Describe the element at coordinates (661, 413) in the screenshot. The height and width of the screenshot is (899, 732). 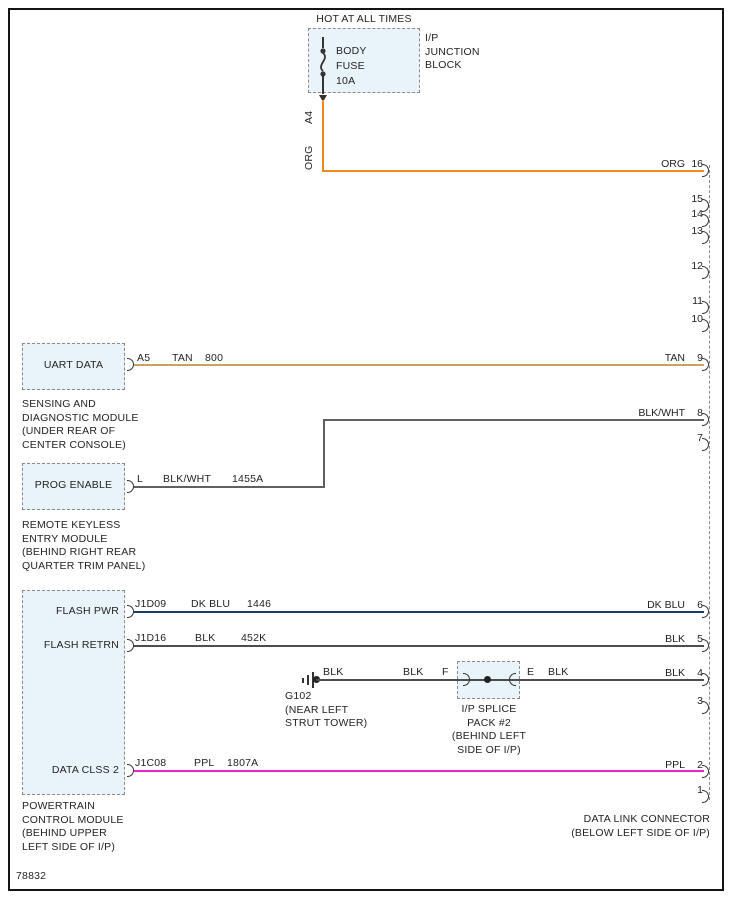
I see `dlc-pin-wire-color: BLK/WHT` at that location.